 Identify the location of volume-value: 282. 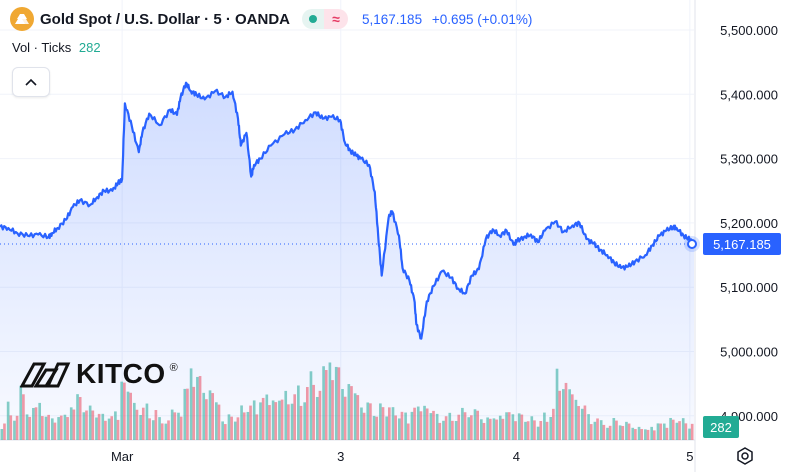
(89, 47).